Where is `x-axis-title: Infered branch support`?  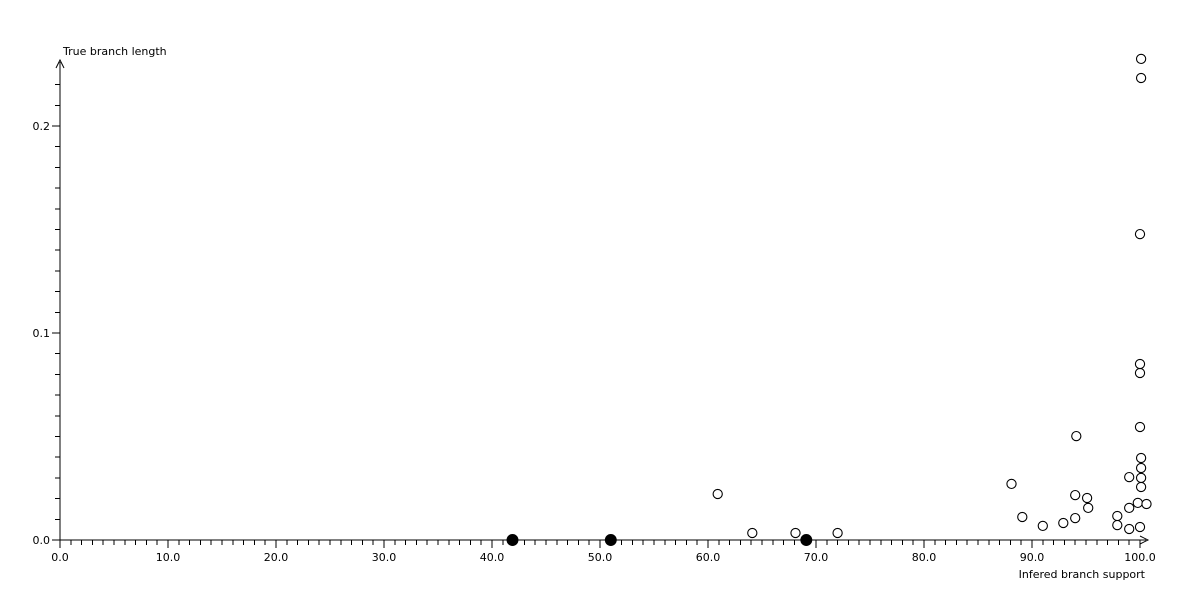
x-axis-title: Infered branch support is located at coordinates (1082, 574).